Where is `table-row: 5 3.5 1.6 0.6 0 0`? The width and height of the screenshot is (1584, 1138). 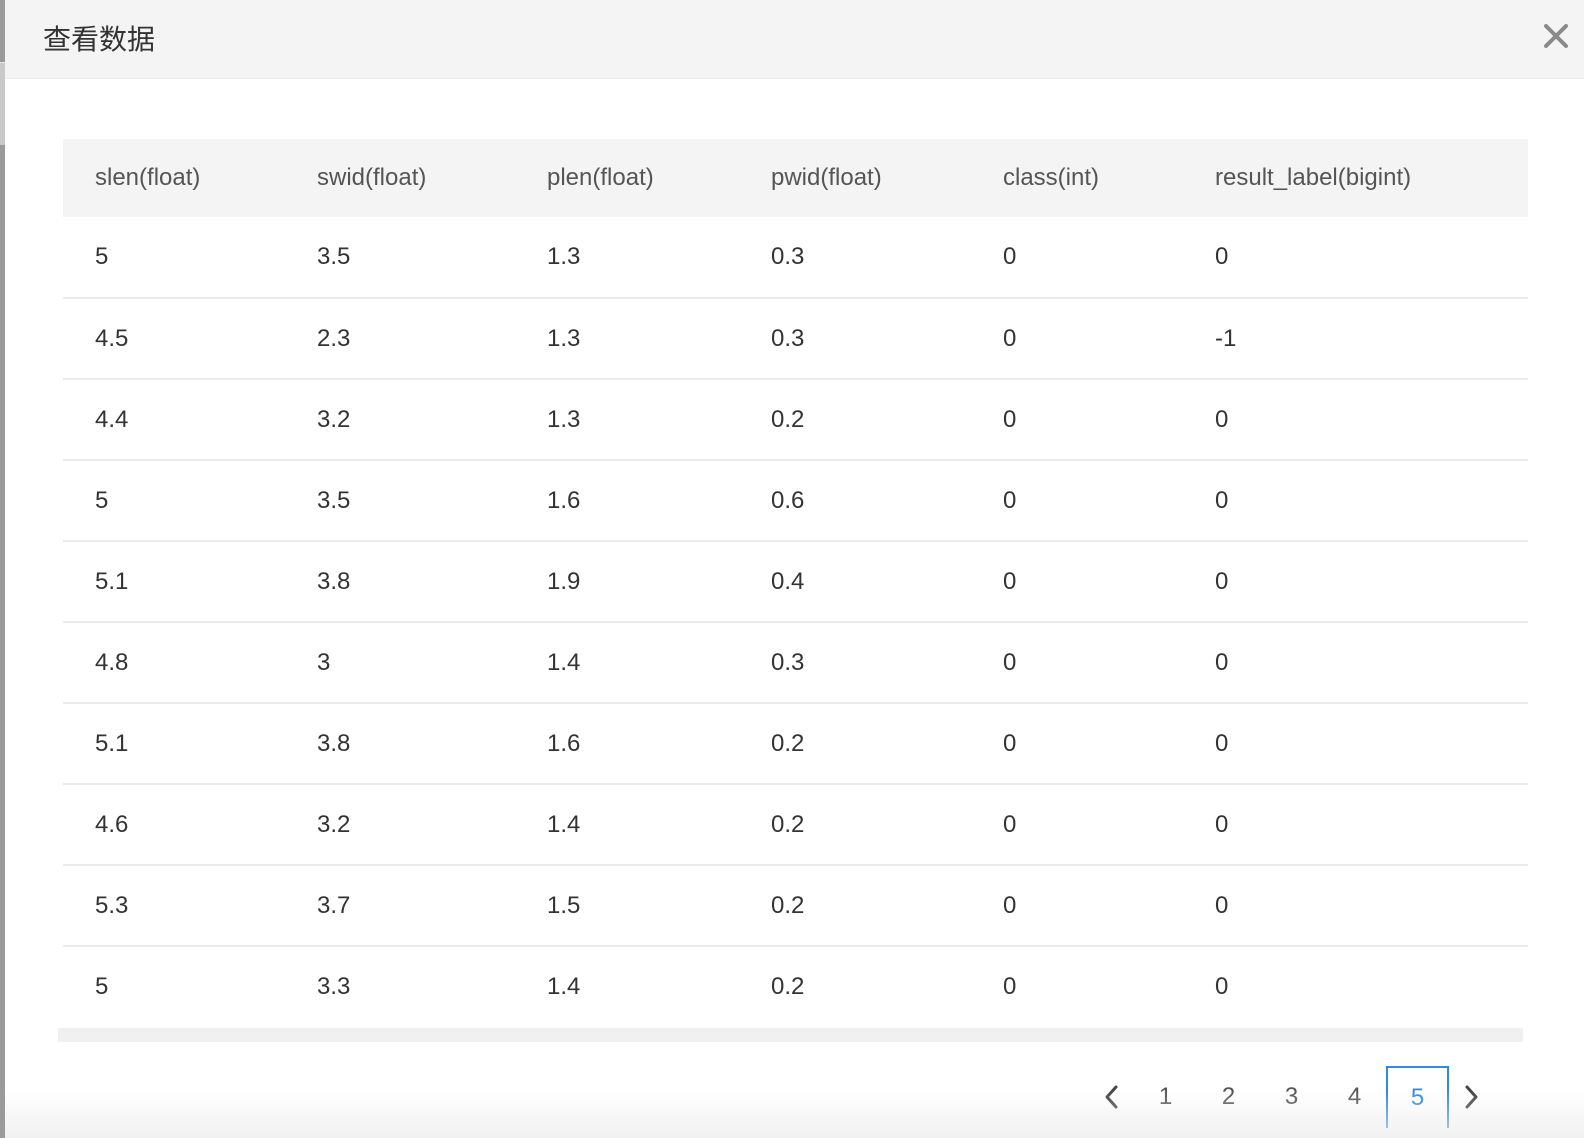 table-row: 5 3.5 1.6 0.6 0 0 is located at coordinates (795, 501).